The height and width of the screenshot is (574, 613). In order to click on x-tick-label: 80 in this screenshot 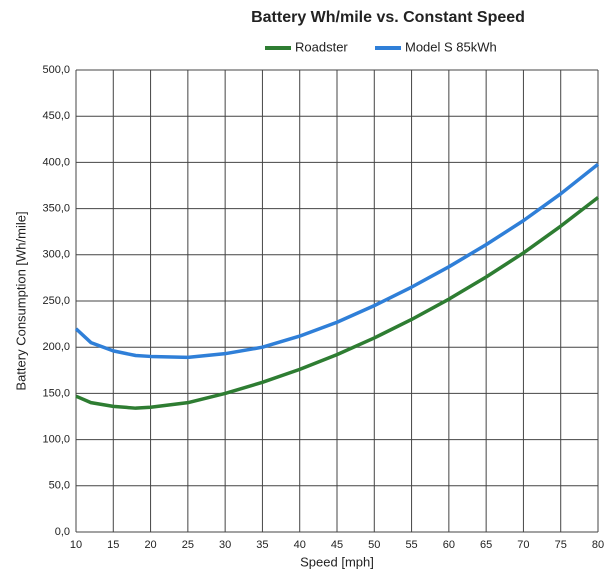, I will do `click(598, 545)`.